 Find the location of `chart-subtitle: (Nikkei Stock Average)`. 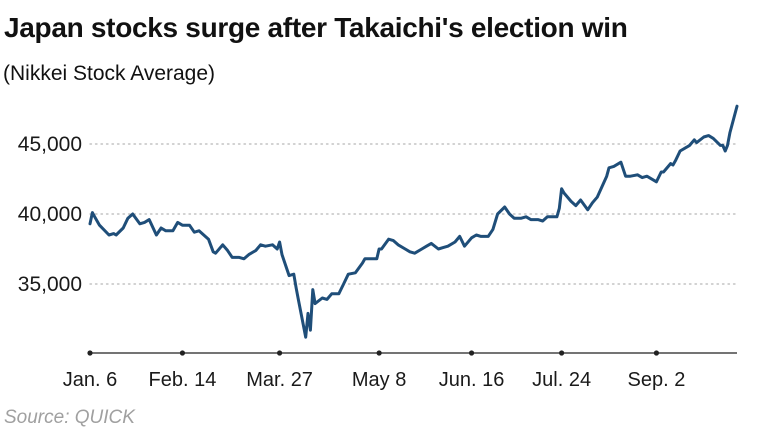

chart-subtitle: (Nikkei Stock Average) is located at coordinates (109, 73).